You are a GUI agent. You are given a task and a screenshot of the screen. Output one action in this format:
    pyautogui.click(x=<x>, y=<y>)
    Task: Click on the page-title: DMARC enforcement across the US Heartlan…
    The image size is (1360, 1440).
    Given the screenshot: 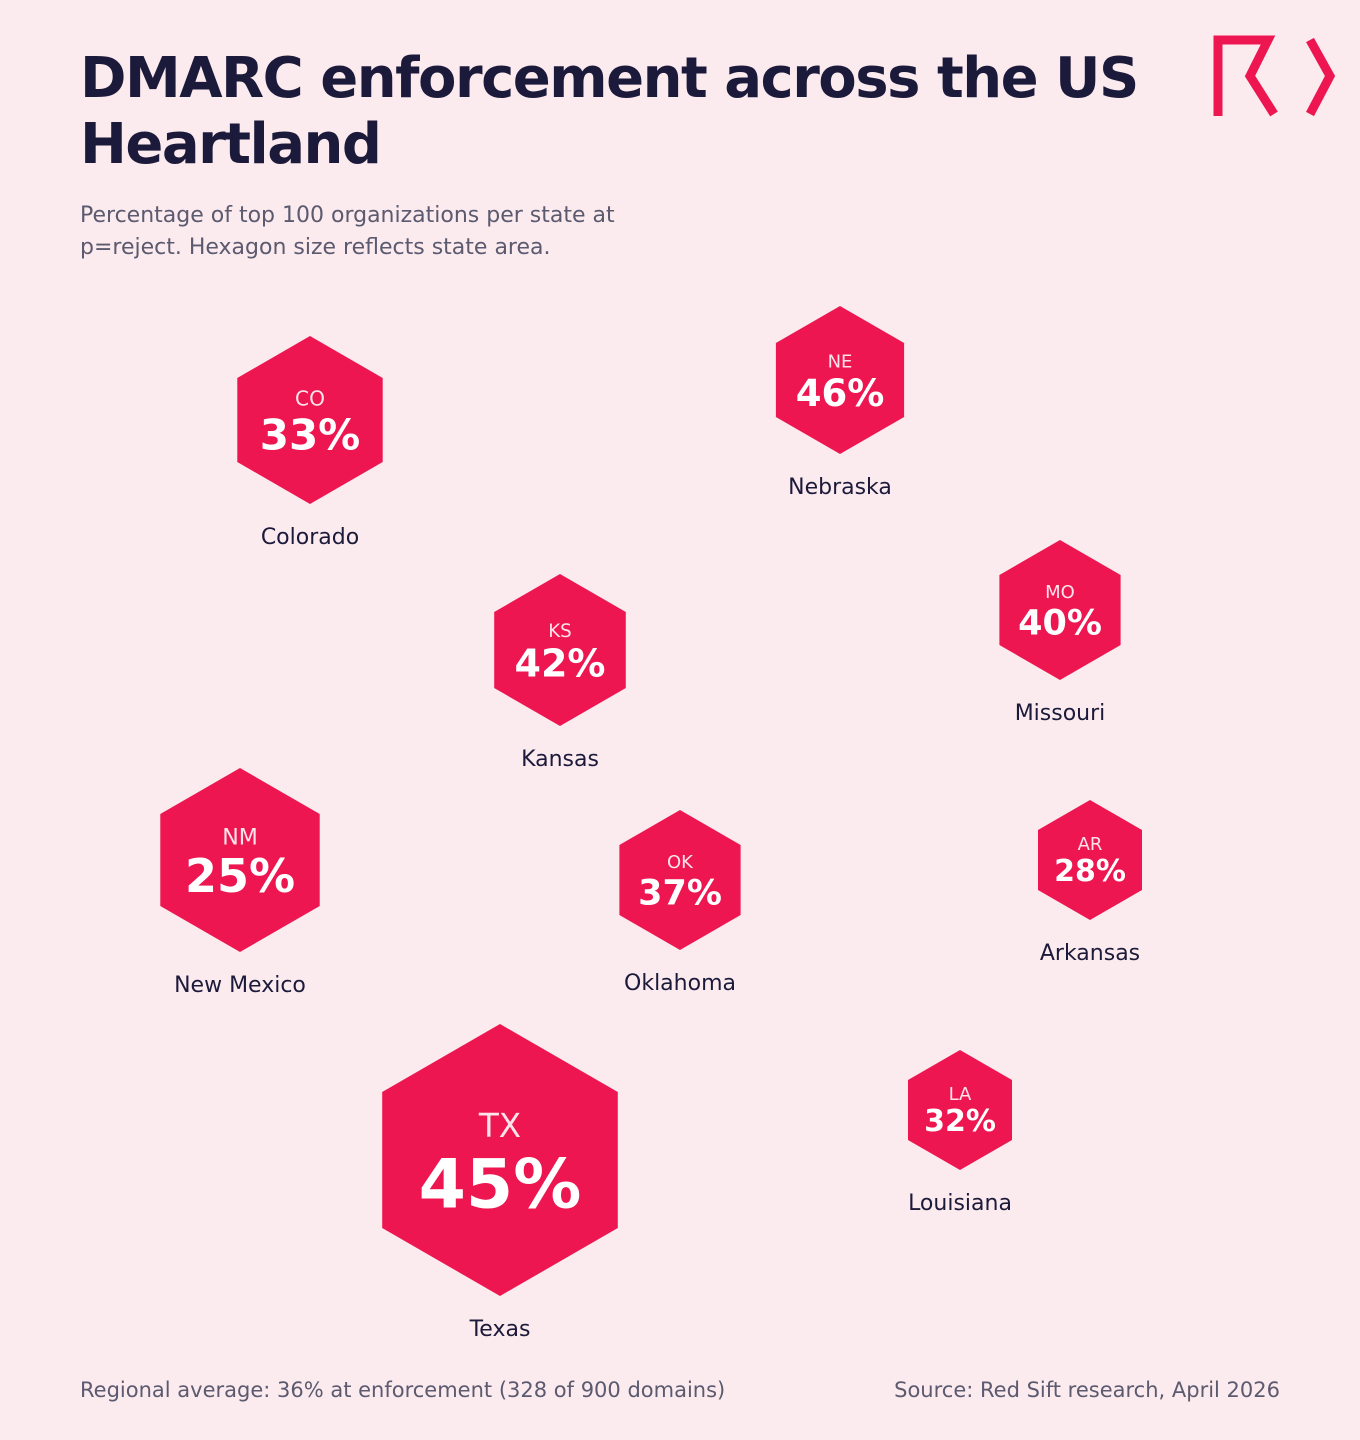 What is the action you would take?
    pyautogui.click(x=609, y=111)
    